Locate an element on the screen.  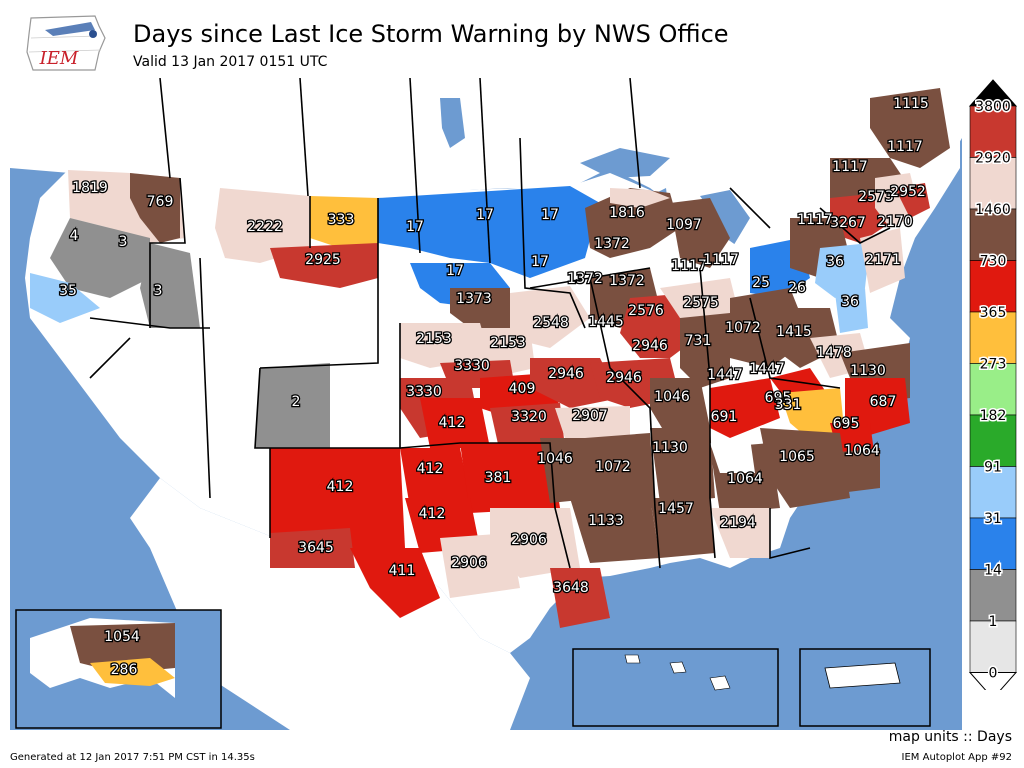
hawaii-inset is located at coordinates (675, 687).